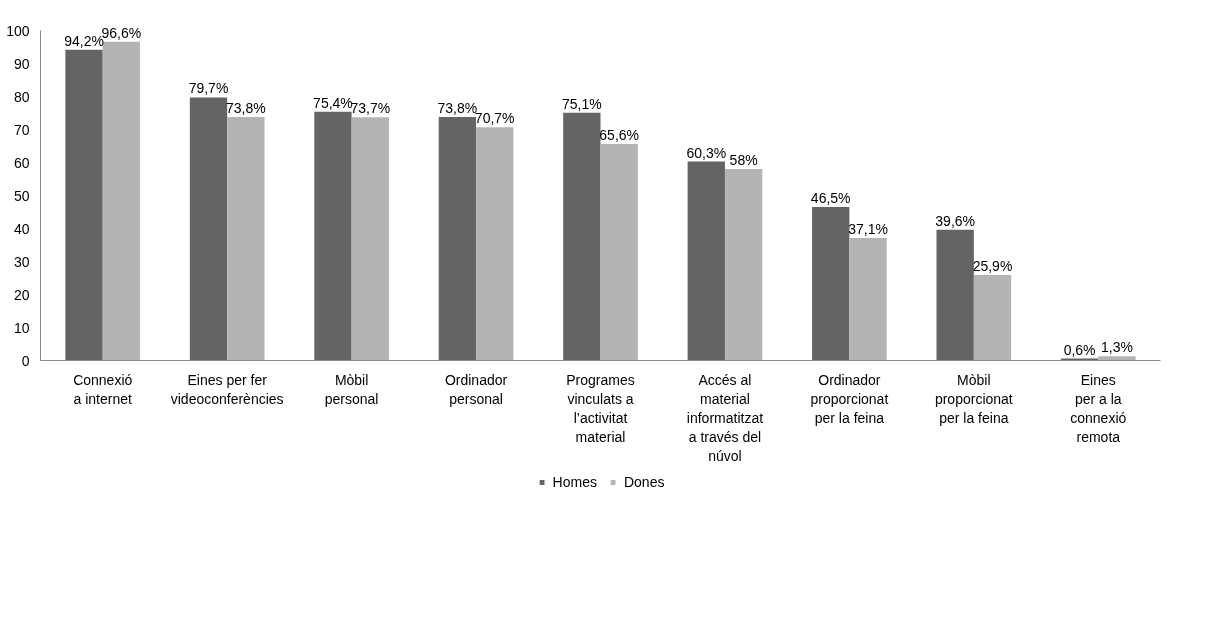 This screenshot has width=1211, height=633. I want to click on data-label: 96,6%, so click(121, 32).